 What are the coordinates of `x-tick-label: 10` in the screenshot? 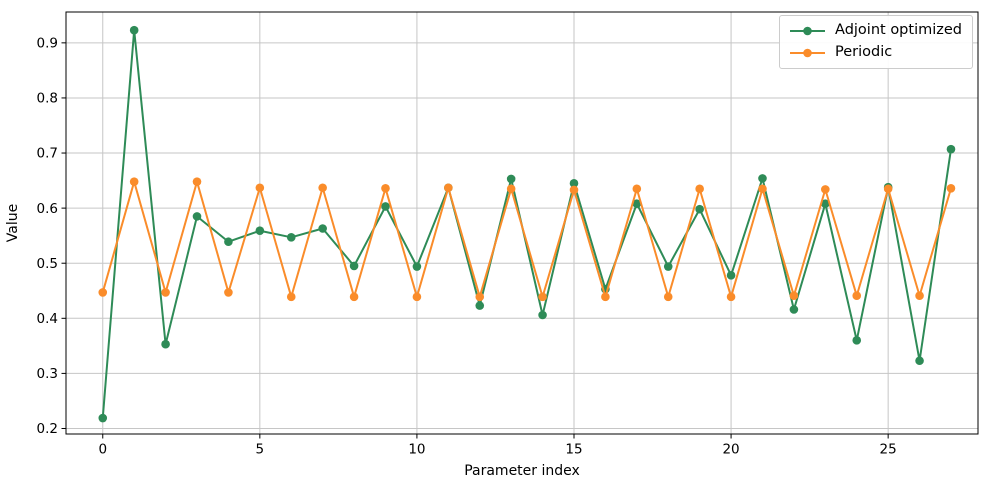 It's located at (416, 450).